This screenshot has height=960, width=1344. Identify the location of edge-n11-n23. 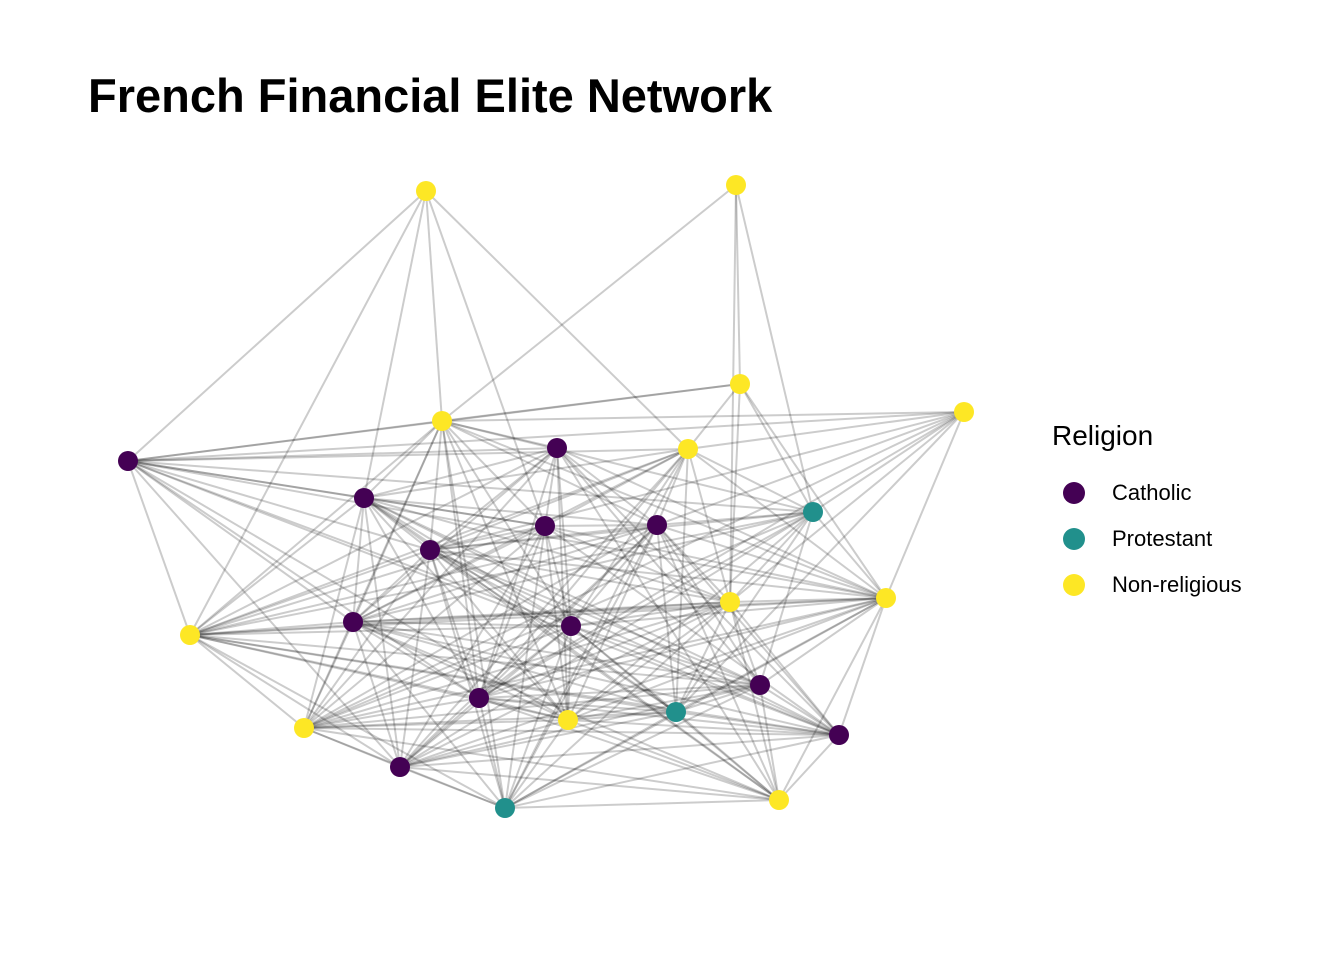
(692, 630).